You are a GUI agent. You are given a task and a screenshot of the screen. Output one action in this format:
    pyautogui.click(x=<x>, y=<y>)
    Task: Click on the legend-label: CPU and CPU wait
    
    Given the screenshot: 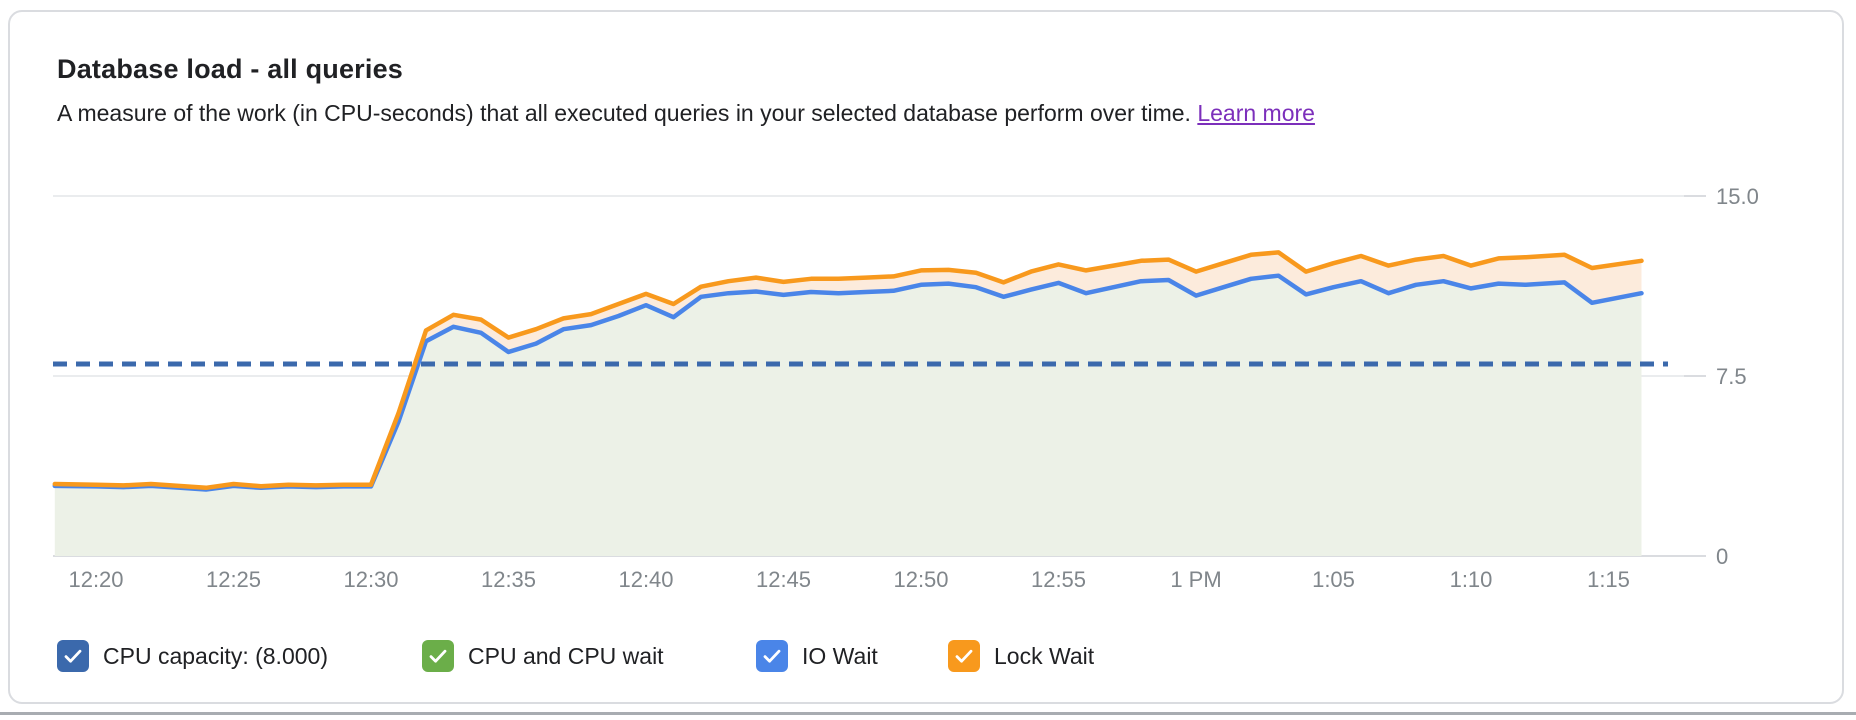 What is the action you would take?
    pyautogui.click(x=566, y=655)
    